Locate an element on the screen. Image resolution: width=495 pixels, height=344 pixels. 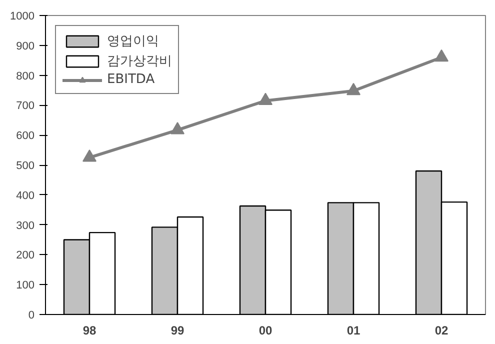
y-tick-label: 700 is located at coordinates (25, 106).